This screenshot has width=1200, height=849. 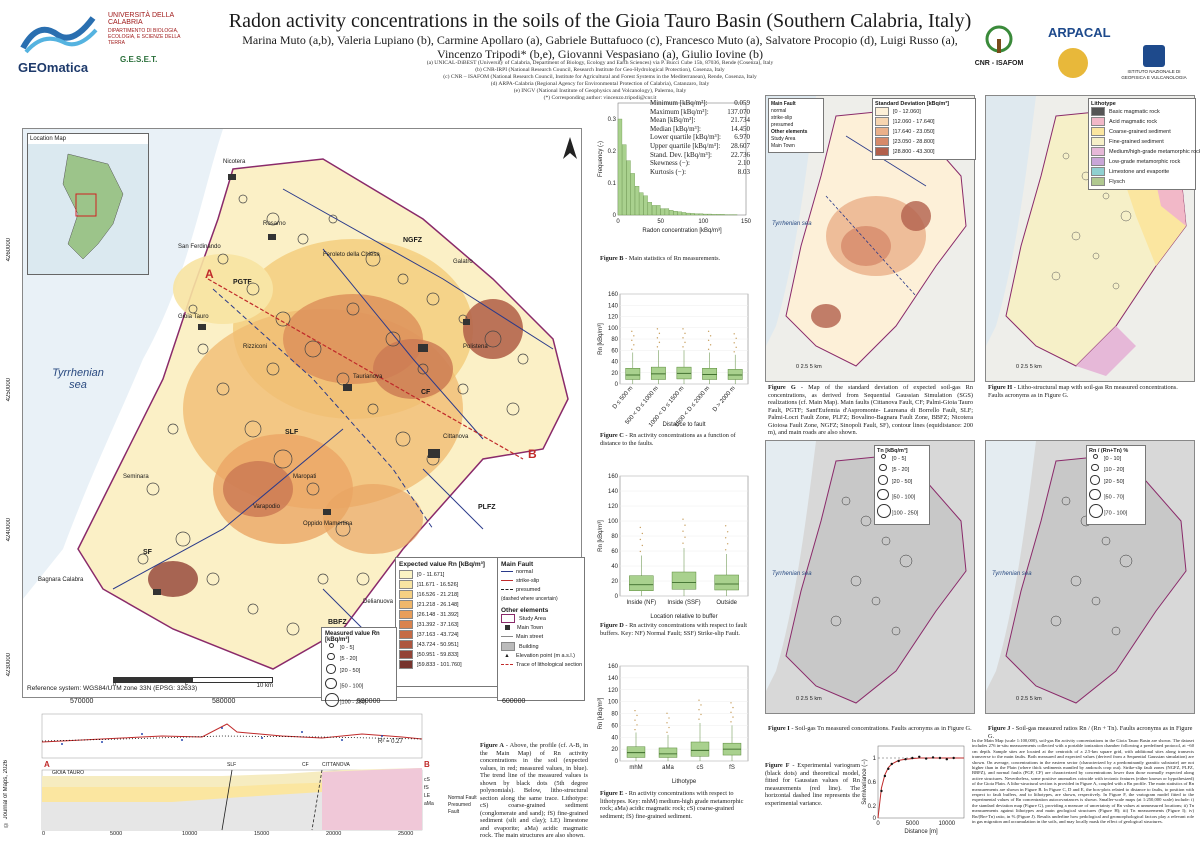 What do you see at coordinates (426, 788) in the screenshot?
I see `fig-a-litho-fs: fS` at bounding box center [426, 788].